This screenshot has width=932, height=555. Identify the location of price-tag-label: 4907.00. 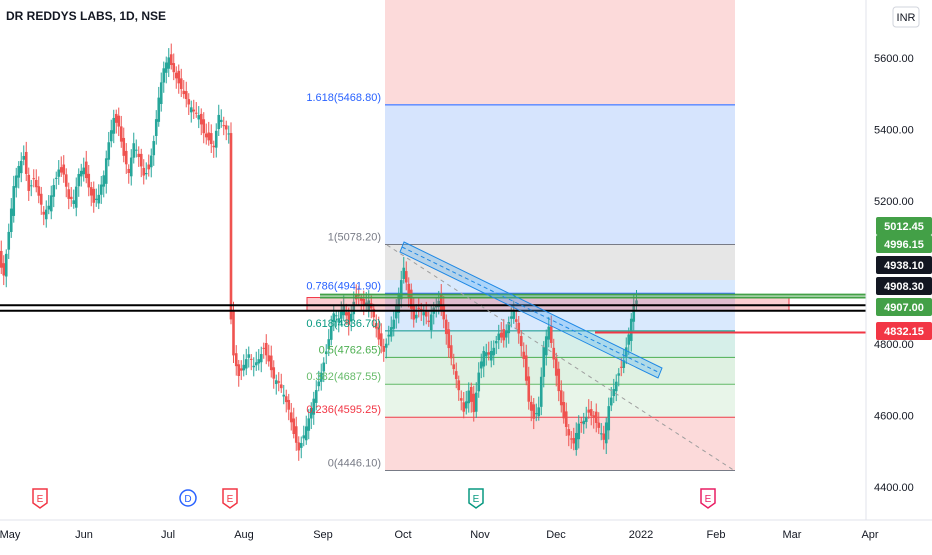
(904, 308).